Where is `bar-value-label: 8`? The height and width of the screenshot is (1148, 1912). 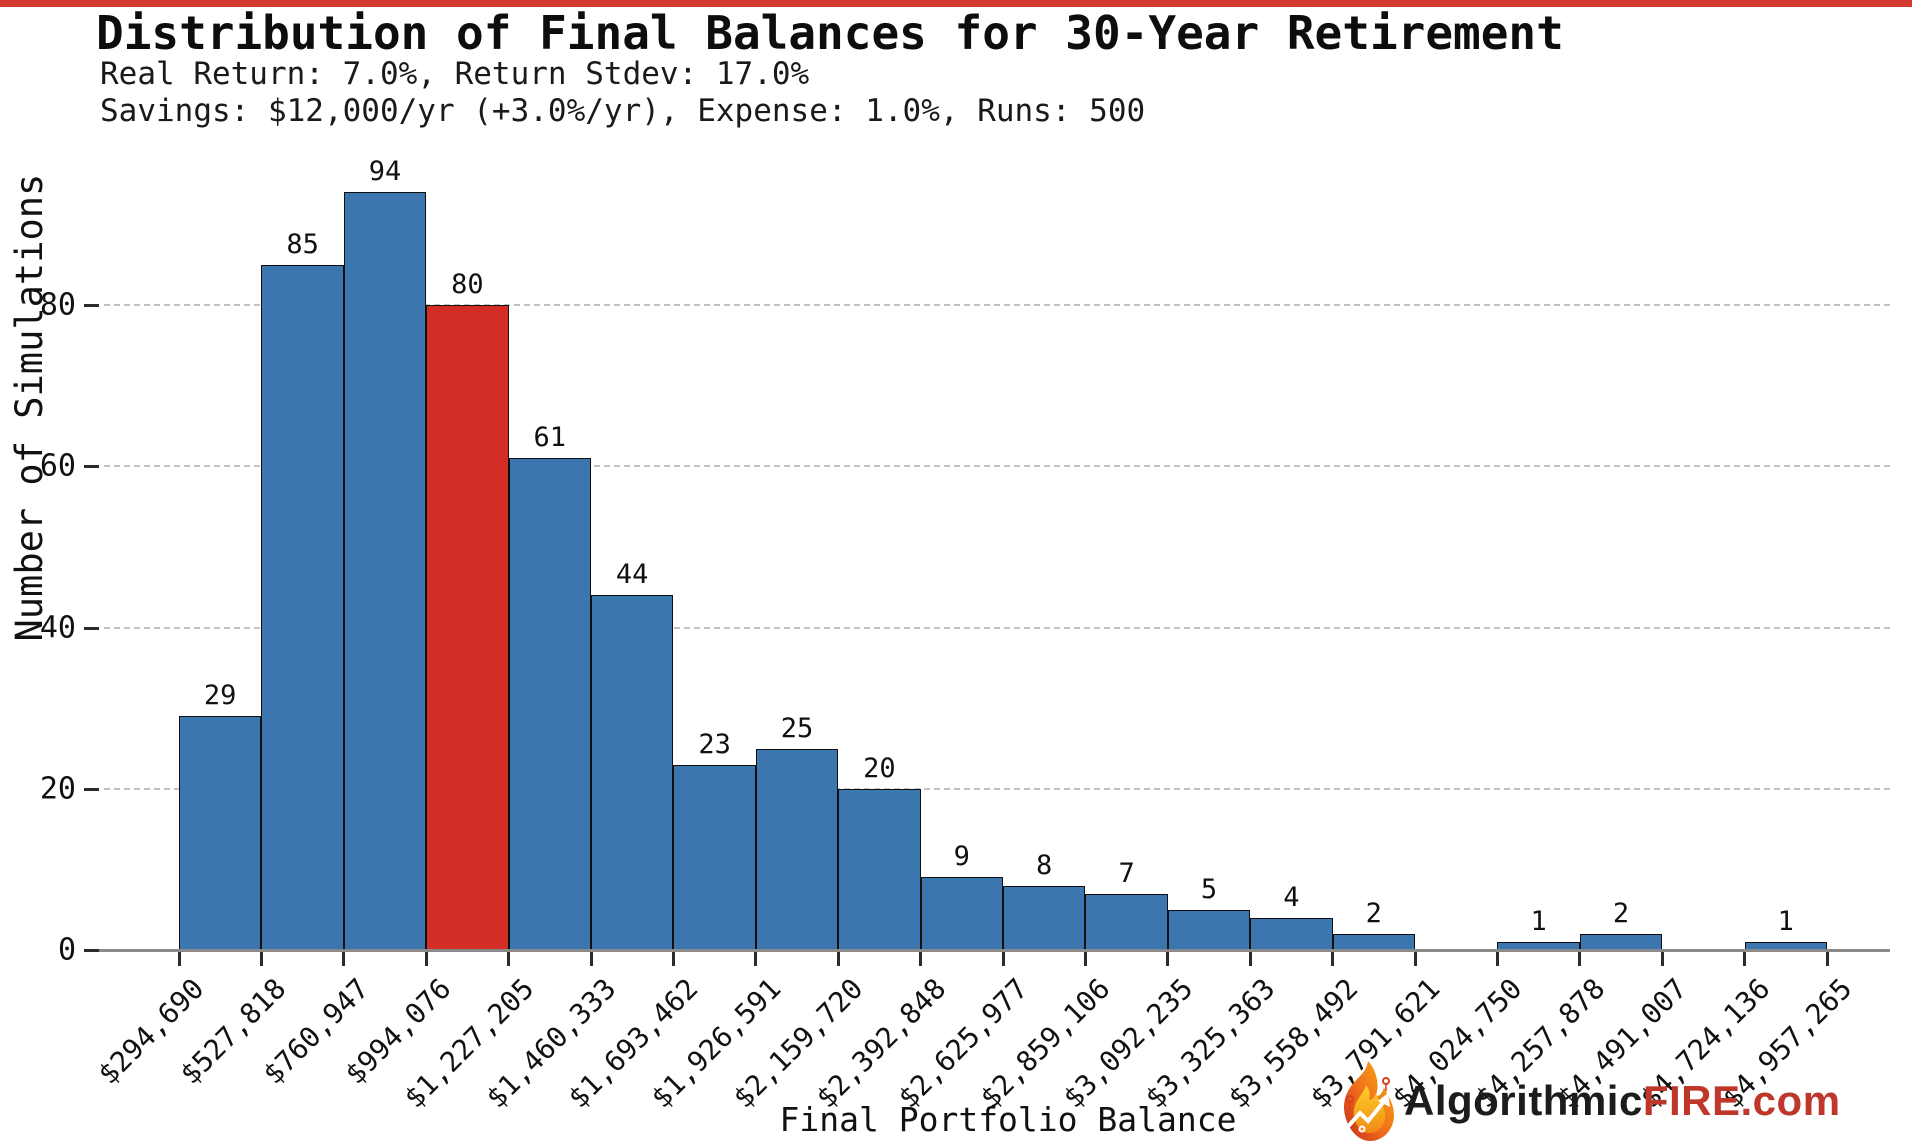 bar-value-label: 8 is located at coordinates (1044, 865).